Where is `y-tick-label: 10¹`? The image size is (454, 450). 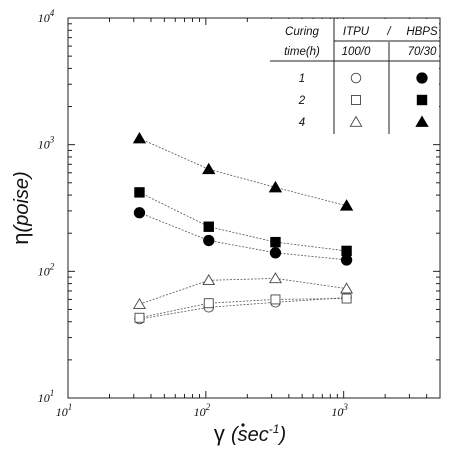 y-tick-label: 10¹ is located at coordinates (46, 396).